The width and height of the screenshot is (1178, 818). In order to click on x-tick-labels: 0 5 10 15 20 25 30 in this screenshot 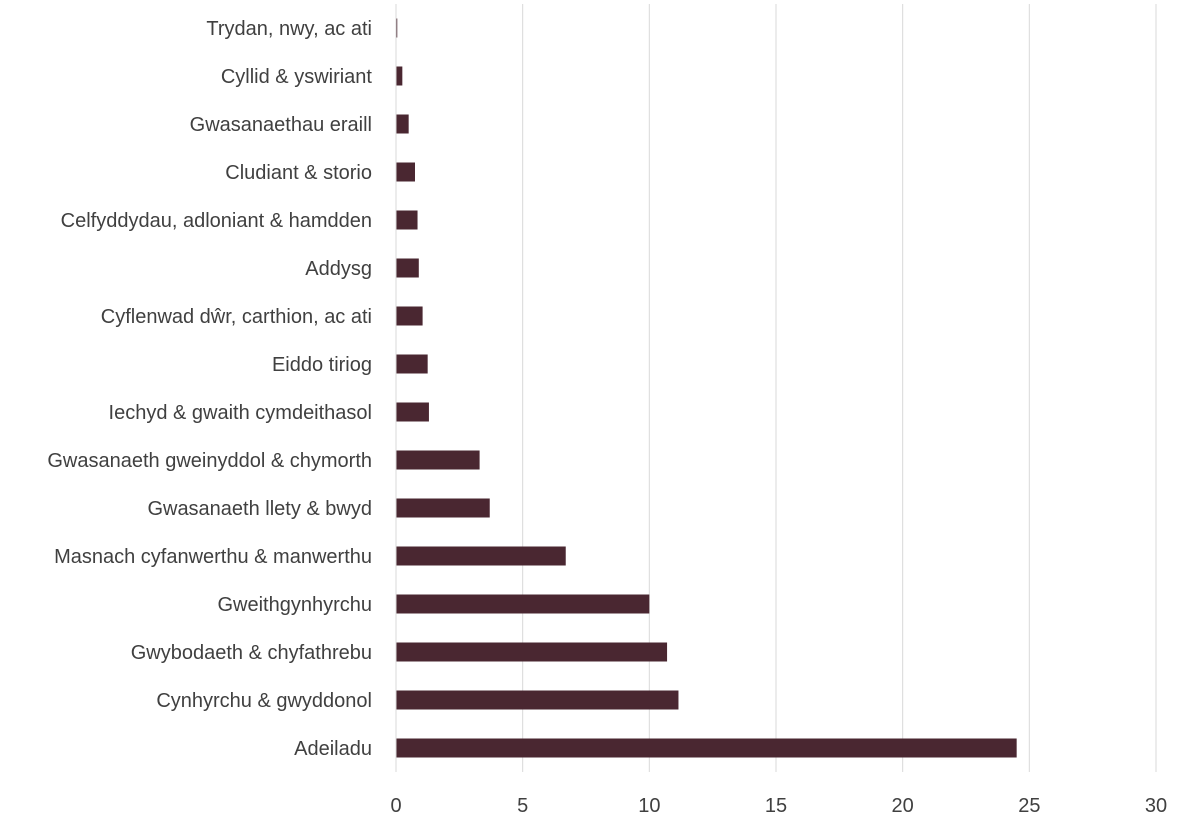, I will do `click(778, 806)`.